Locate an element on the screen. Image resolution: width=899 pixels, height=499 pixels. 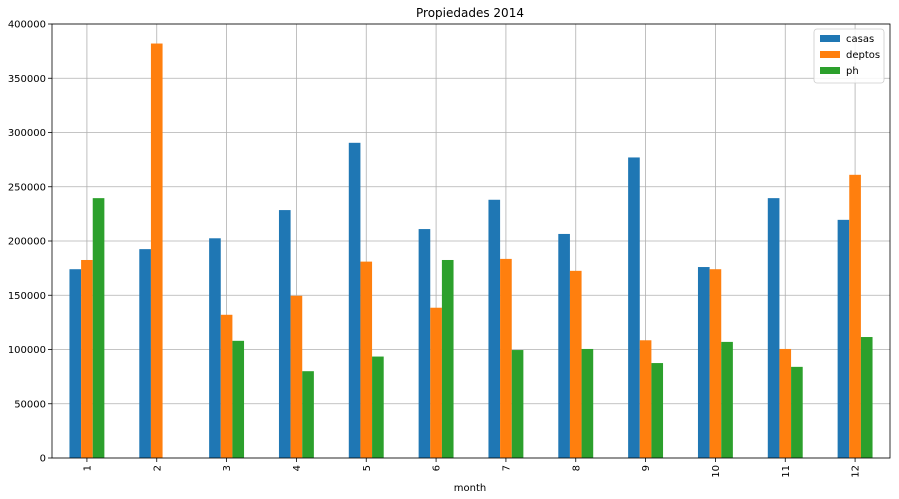
x-tick-label: 1 is located at coordinates (87, 468).